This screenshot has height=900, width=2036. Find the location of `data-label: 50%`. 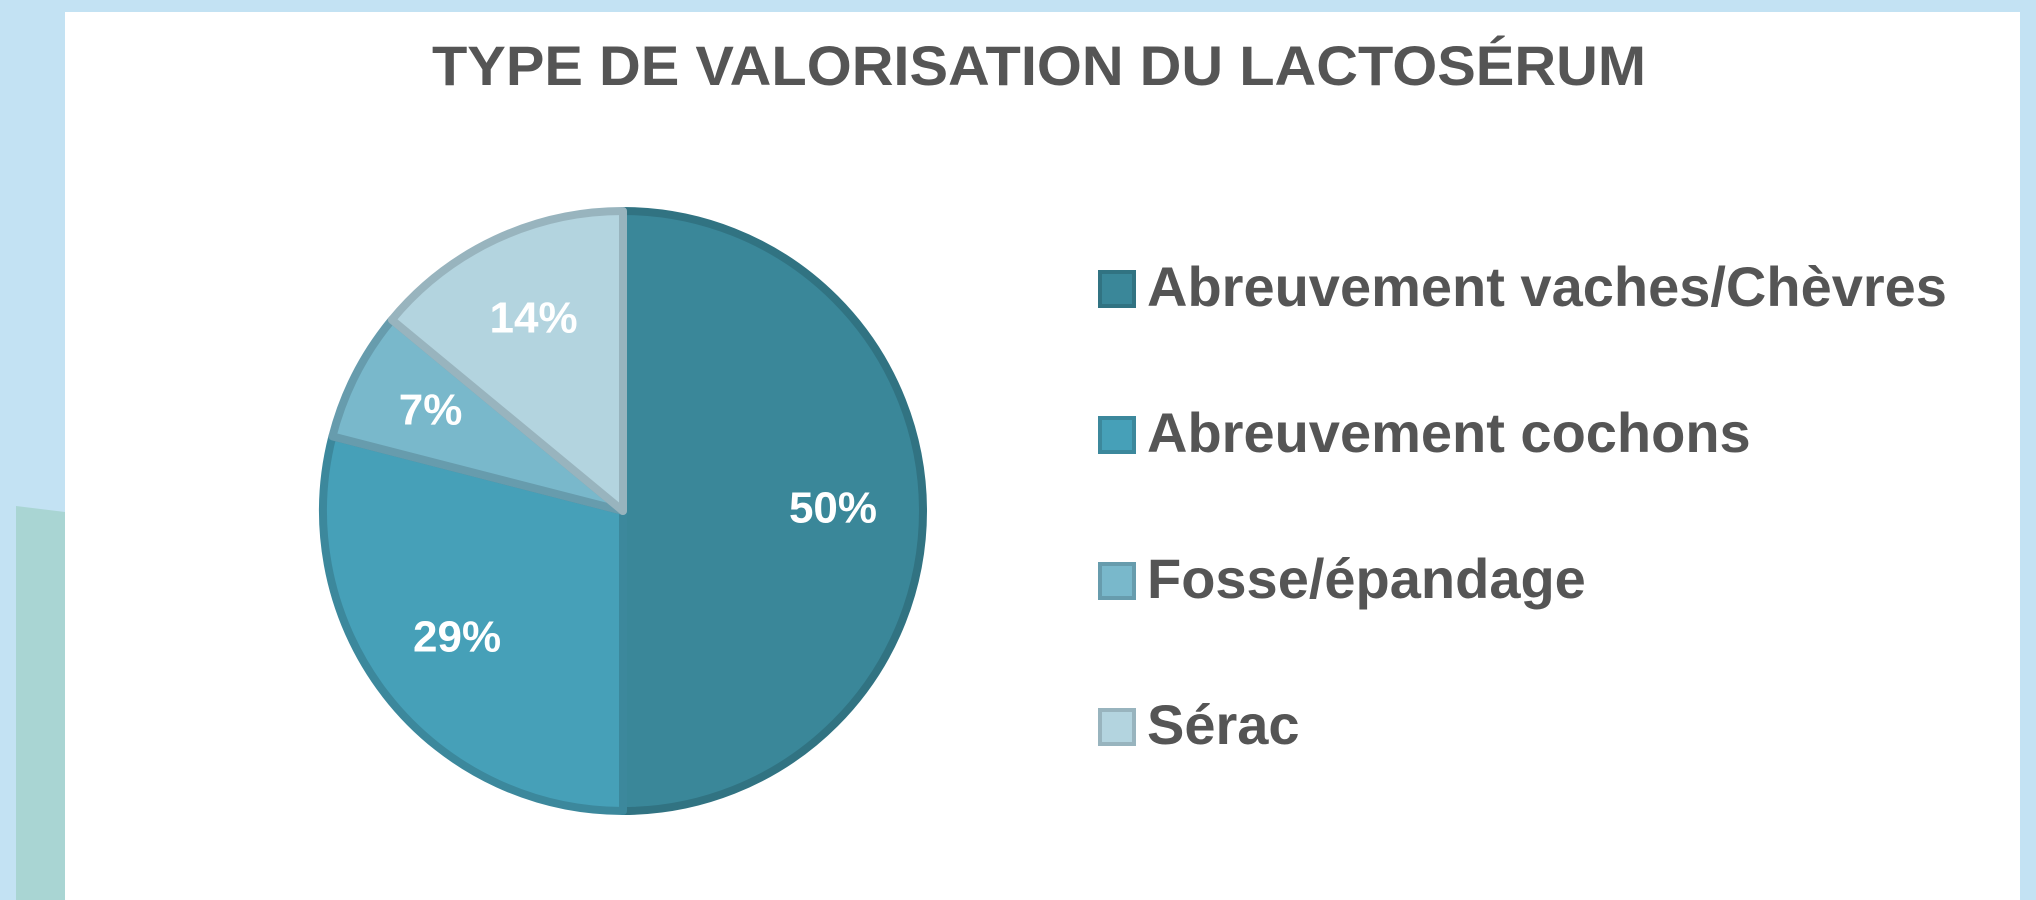

data-label: 50% is located at coordinates (833, 508).